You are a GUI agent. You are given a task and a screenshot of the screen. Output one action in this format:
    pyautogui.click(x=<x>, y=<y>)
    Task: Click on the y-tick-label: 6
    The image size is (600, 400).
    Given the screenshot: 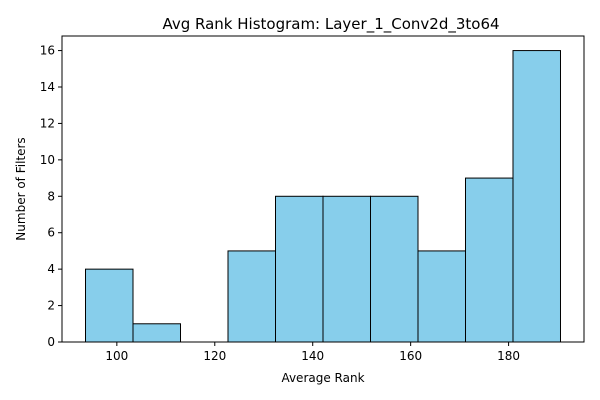 What is the action you would take?
    pyautogui.click(x=51, y=233)
    